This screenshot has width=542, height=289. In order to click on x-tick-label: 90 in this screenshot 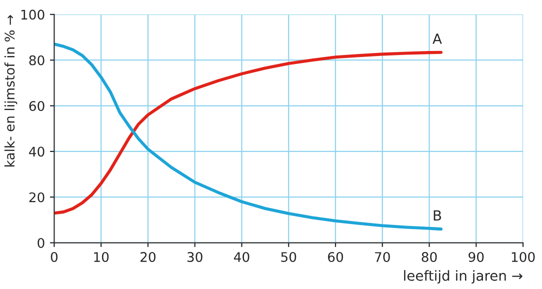, I will do `click(476, 257)`.